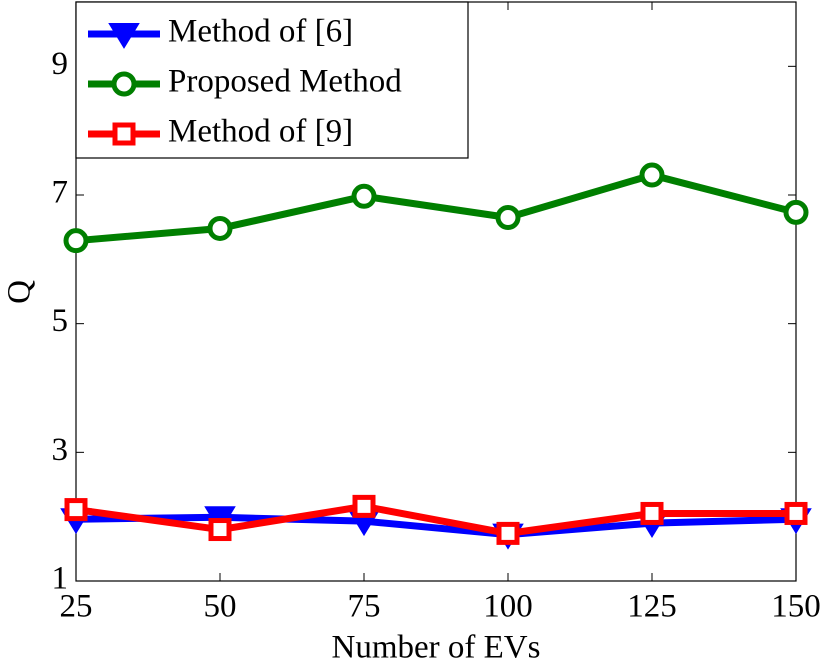 The height and width of the screenshot is (668, 830). I want to click on x-tick-label: 150, so click(796, 607).